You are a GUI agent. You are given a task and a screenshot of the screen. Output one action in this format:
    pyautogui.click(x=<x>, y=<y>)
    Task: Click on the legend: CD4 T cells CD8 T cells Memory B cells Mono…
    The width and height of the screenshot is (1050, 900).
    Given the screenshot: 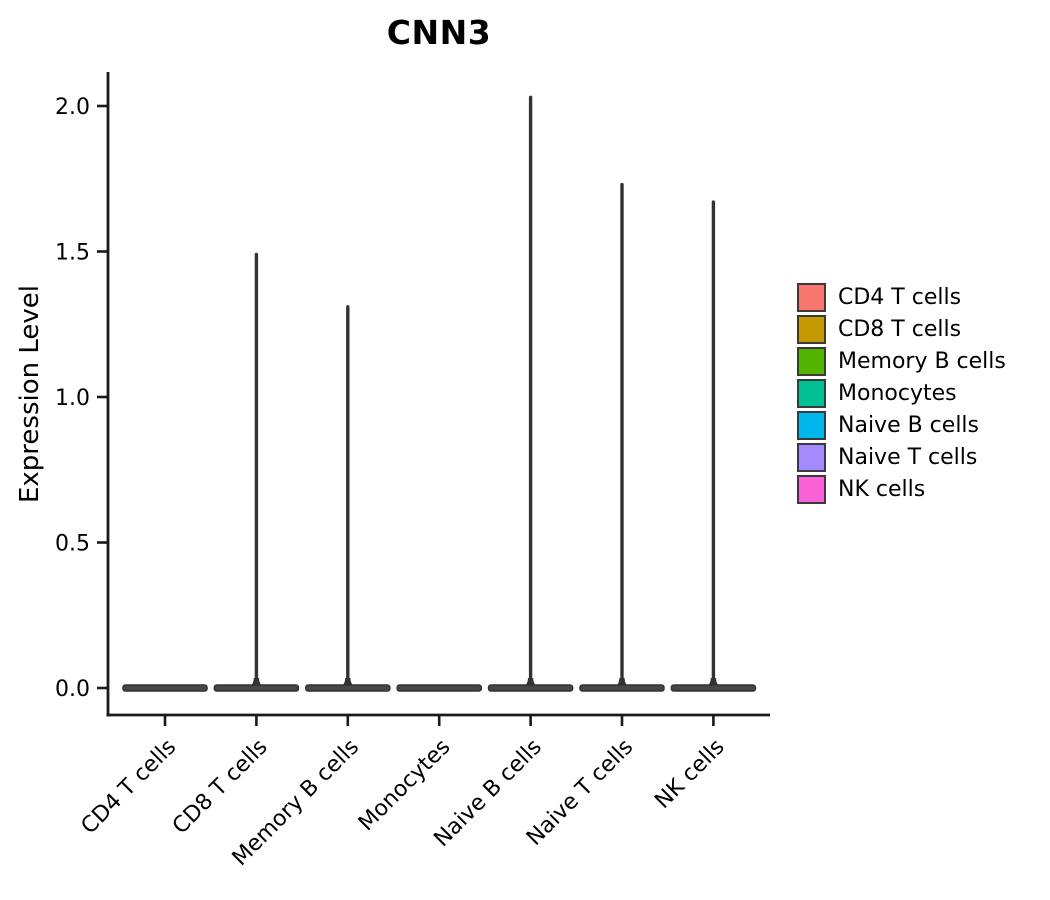 What is the action you would take?
    pyautogui.click(x=901, y=395)
    